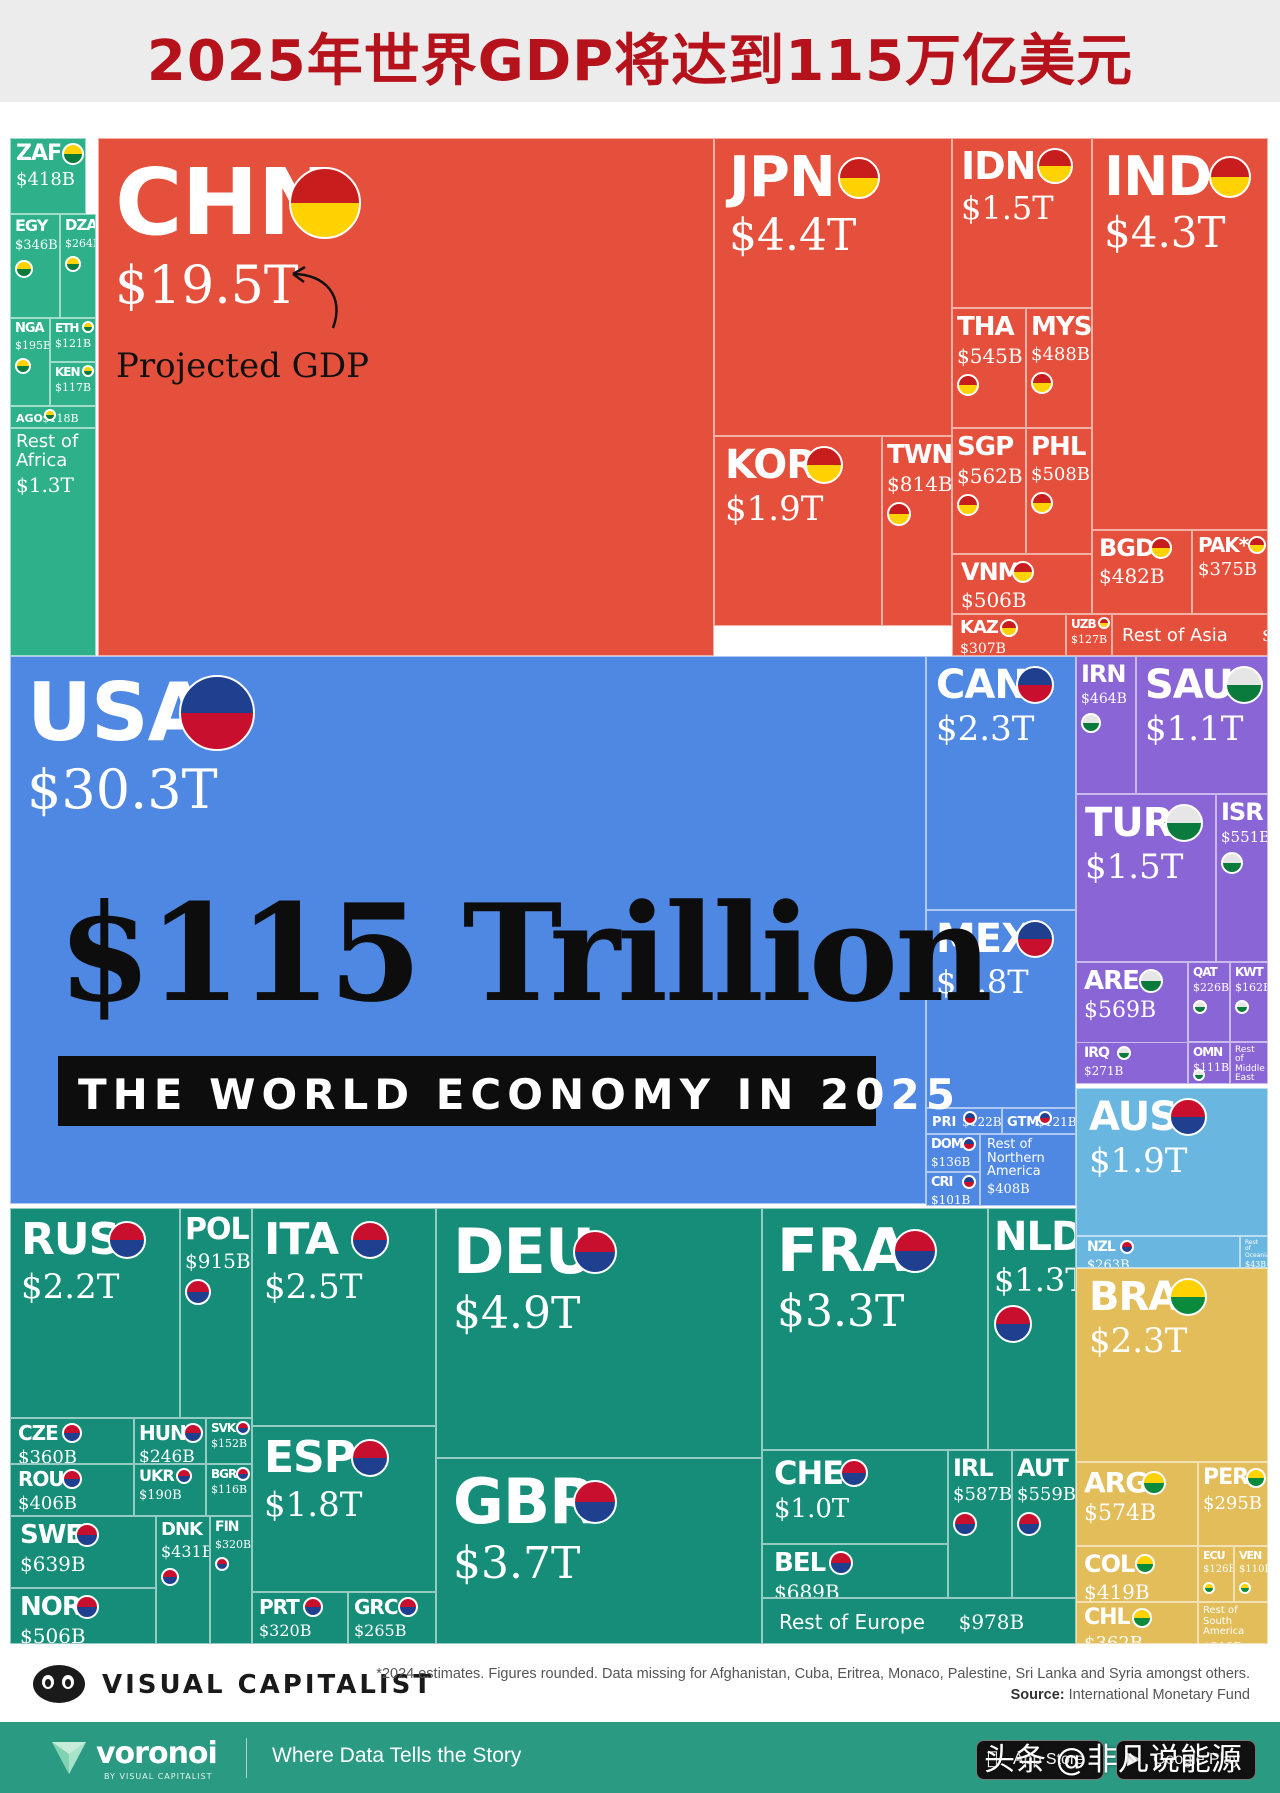  I want to click on source-line: Source: International Monetary Fund, so click(813, 1695).